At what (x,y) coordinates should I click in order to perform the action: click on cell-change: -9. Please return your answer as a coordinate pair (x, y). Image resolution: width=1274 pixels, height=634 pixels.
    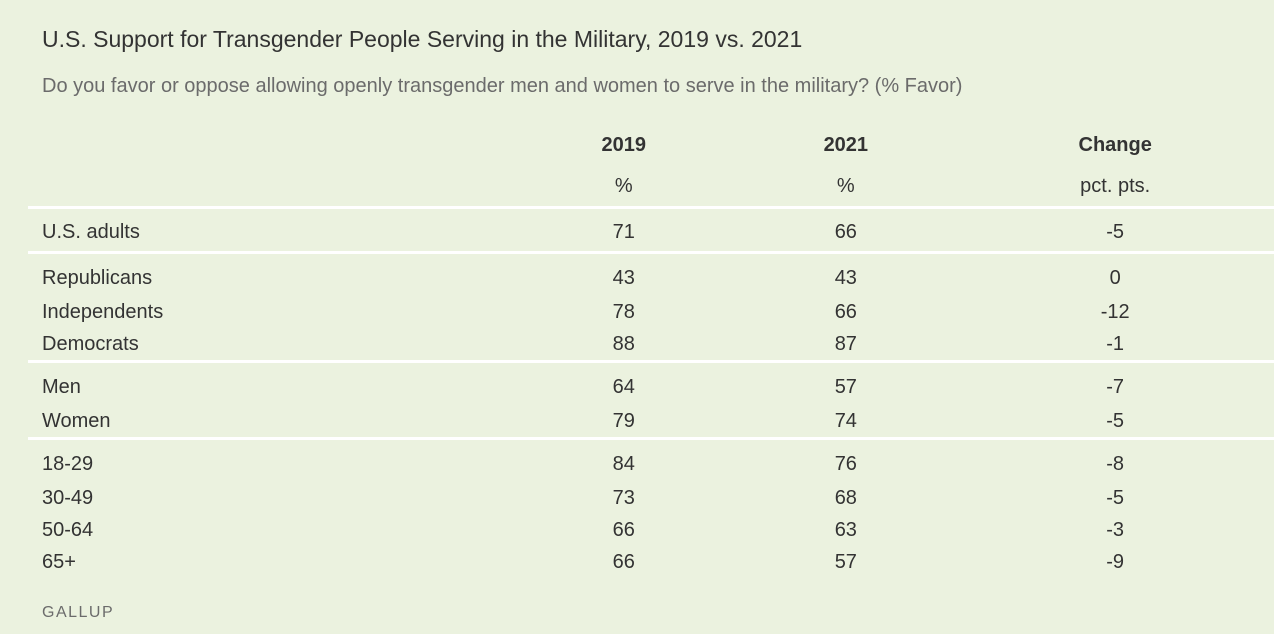
    Looking at the image, I should click on (1115, 561).